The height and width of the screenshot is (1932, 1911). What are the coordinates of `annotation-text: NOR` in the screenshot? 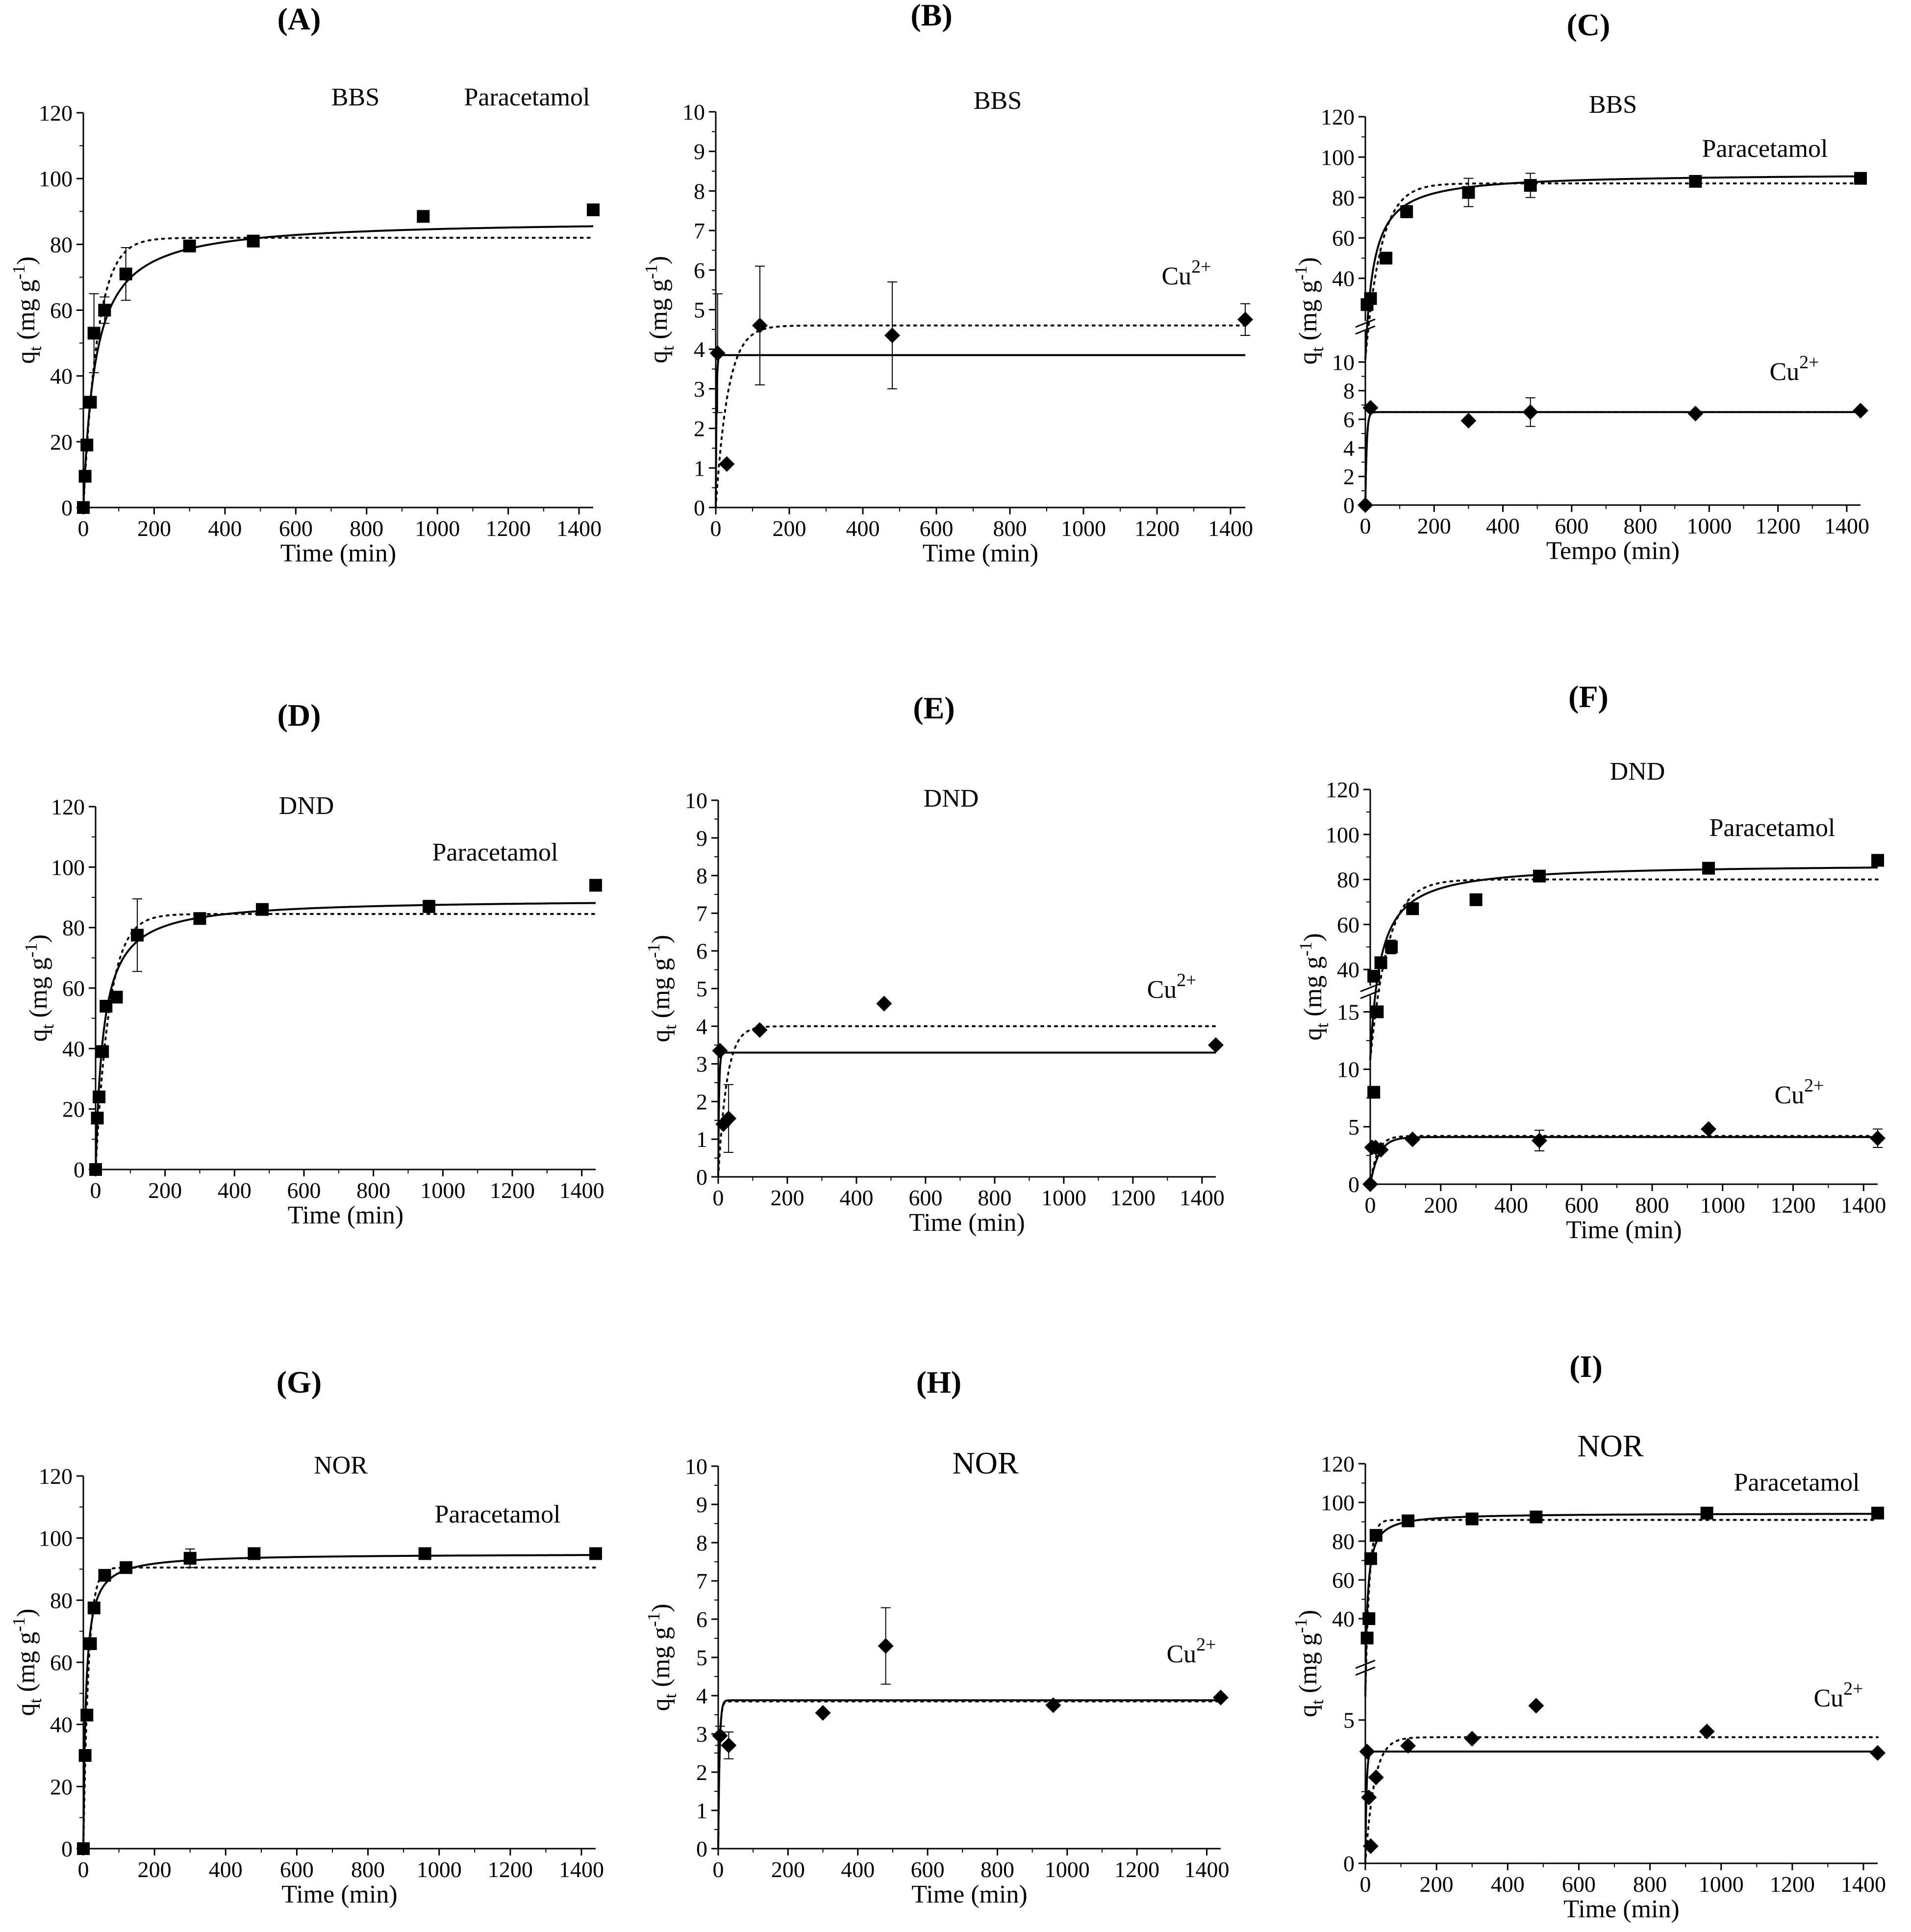 It's located at (1610, 1446).